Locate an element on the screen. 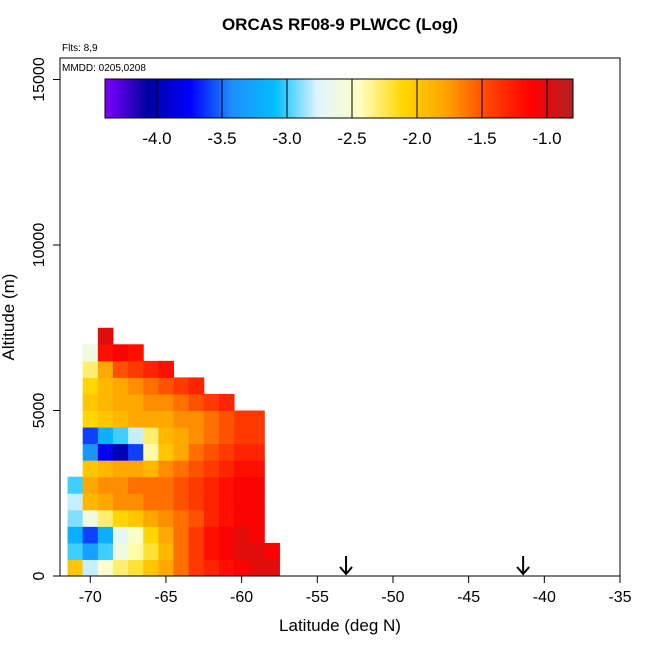 This screenshot has width=650, height=655. arrow-head is located at coordinates (523, 571).